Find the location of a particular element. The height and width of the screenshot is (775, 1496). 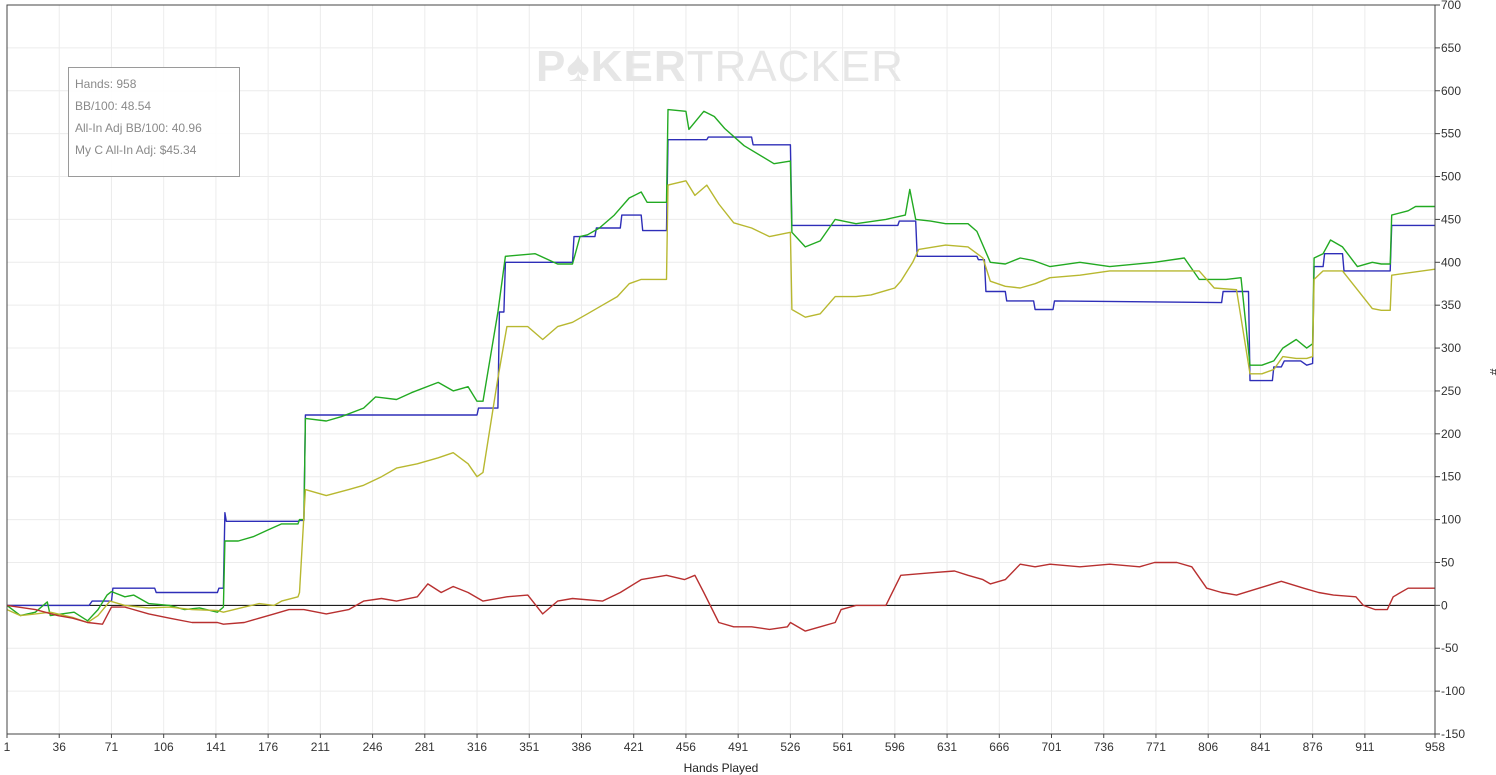

y-tick-label: -150 is located at coordinates (1453, 734).